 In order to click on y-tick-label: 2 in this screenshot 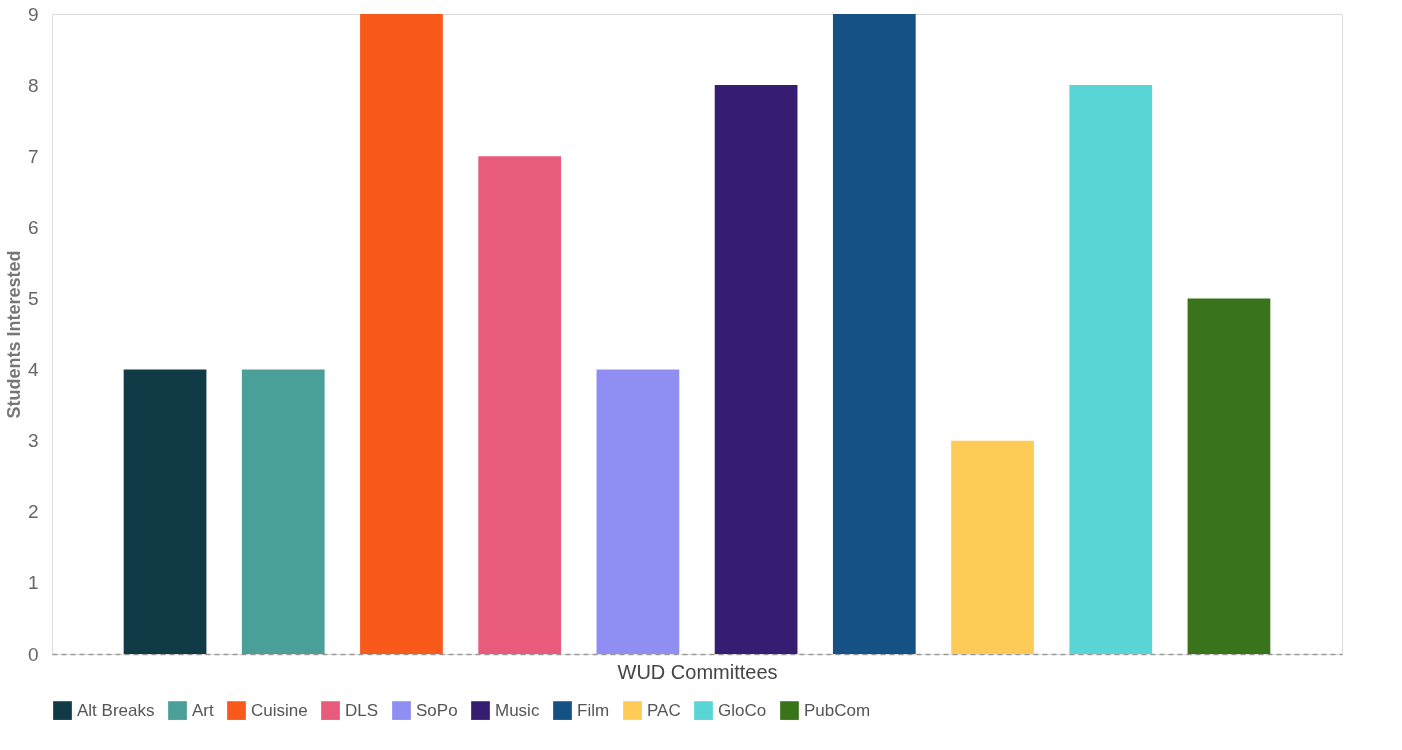, I will do `click(33, 512)`.